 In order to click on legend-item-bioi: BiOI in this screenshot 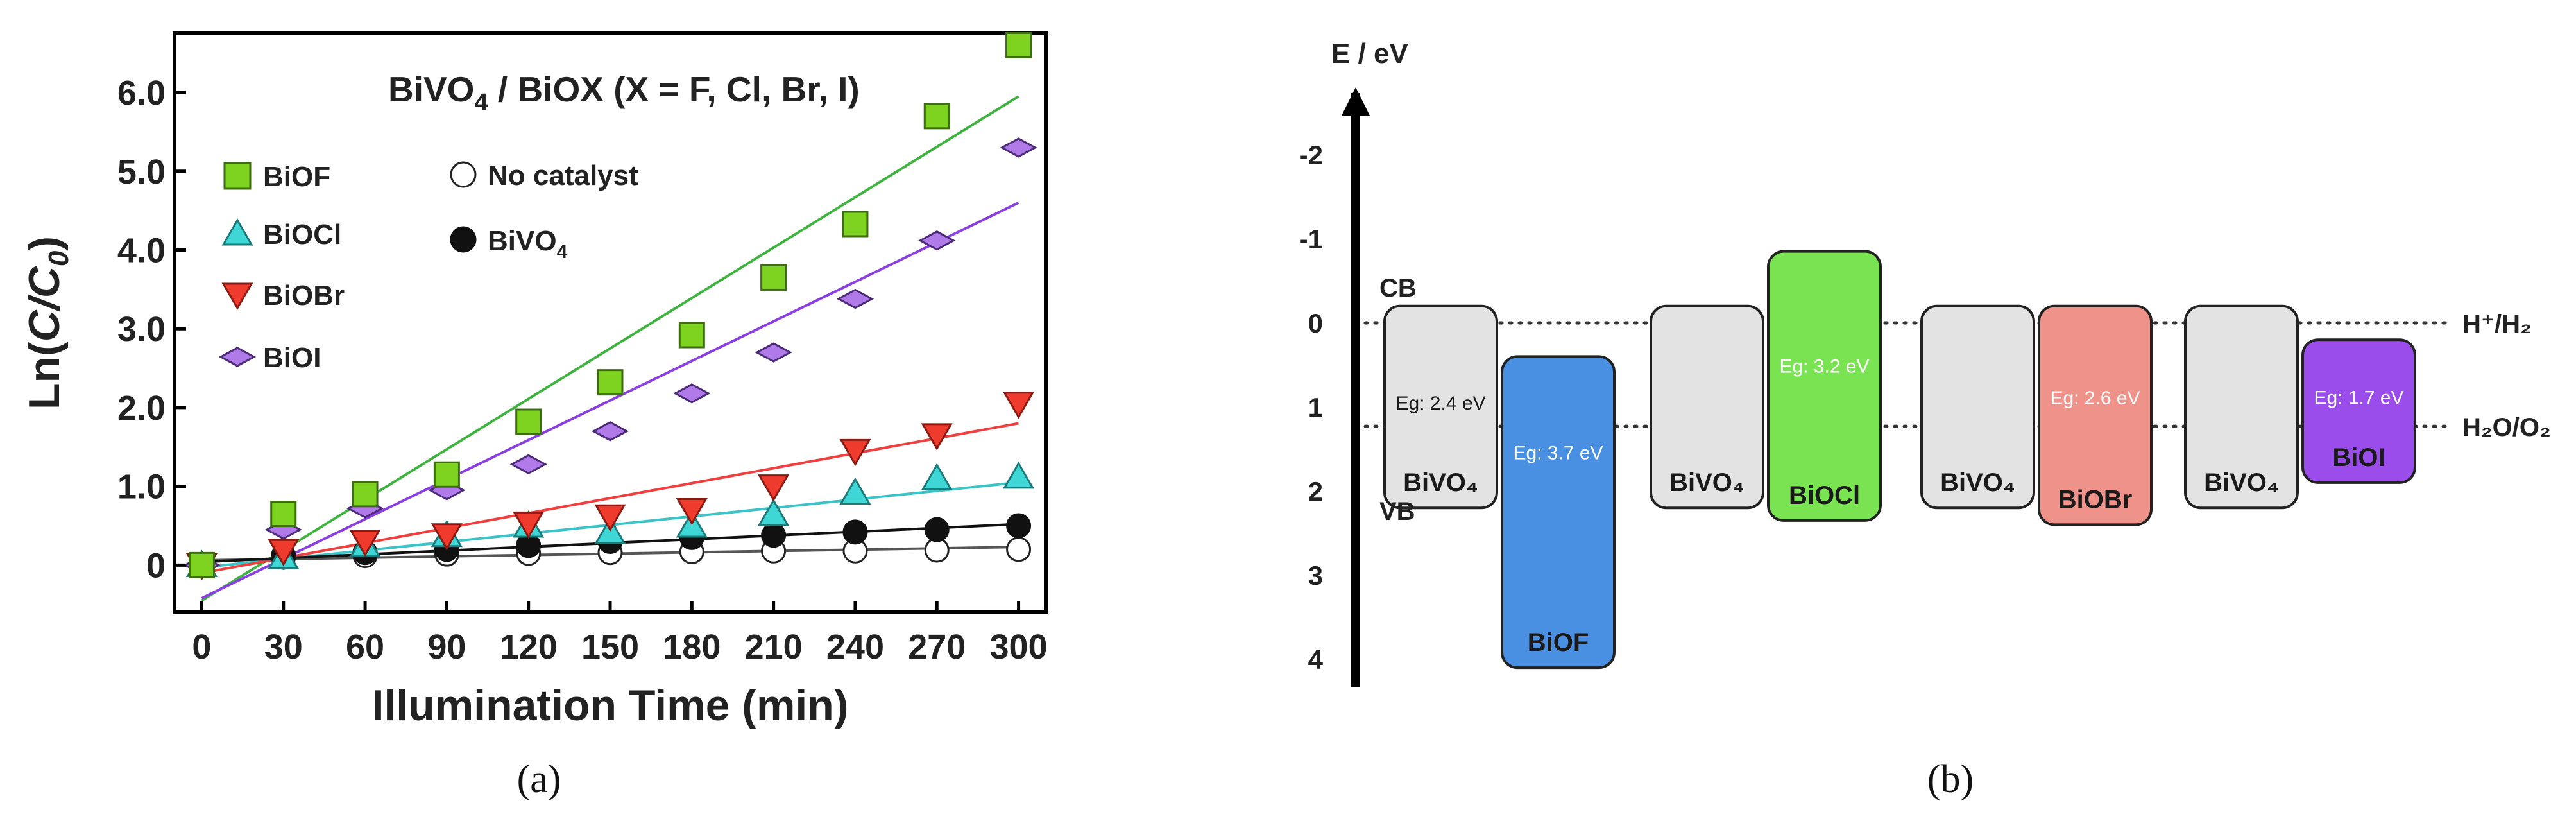, I will do `click(269, 358)`.